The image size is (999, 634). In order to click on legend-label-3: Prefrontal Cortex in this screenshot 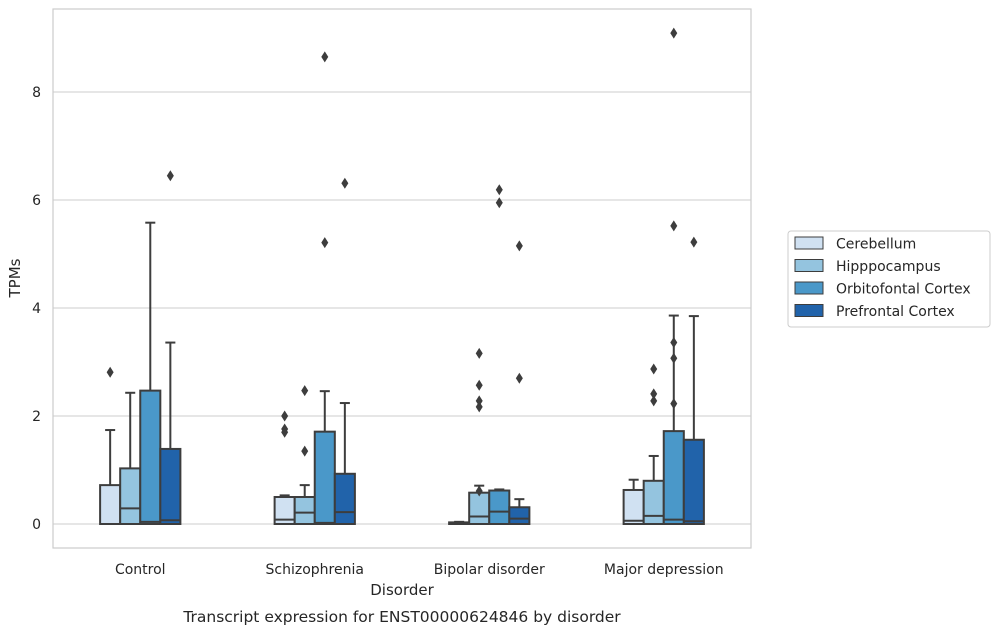, I will do `click(895, 312)`.